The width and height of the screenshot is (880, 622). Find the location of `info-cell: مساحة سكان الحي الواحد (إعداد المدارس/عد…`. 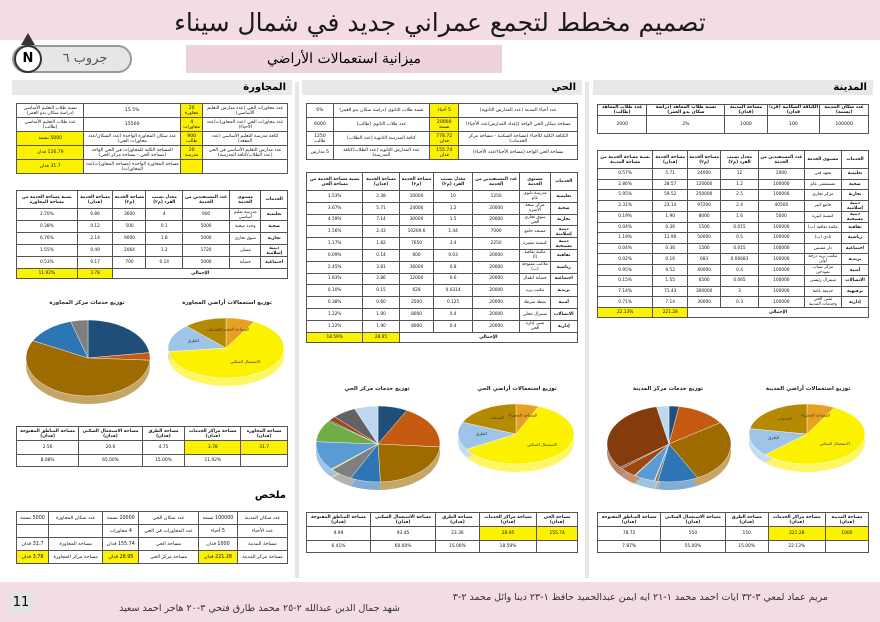

info-cell: مساحة سكان الحي الواحد (إعداد المدارس/عد… is located at coordinates (518, 124).